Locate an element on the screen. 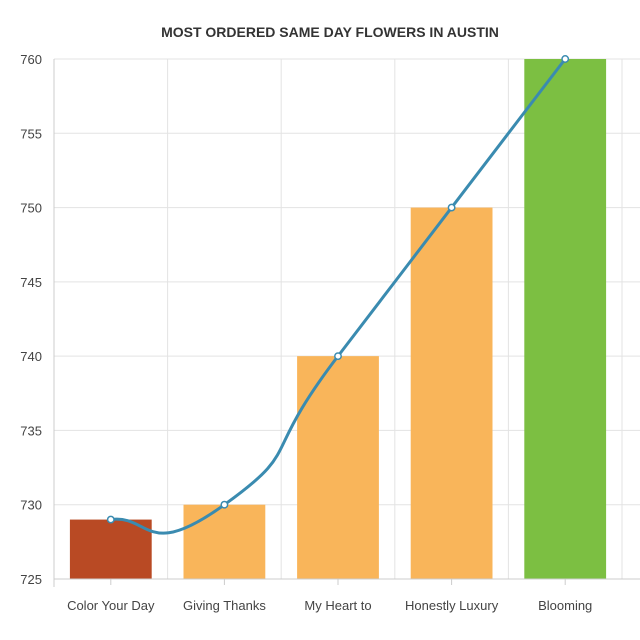  y-tick-label: 725 is located at coordinates (31, 579).